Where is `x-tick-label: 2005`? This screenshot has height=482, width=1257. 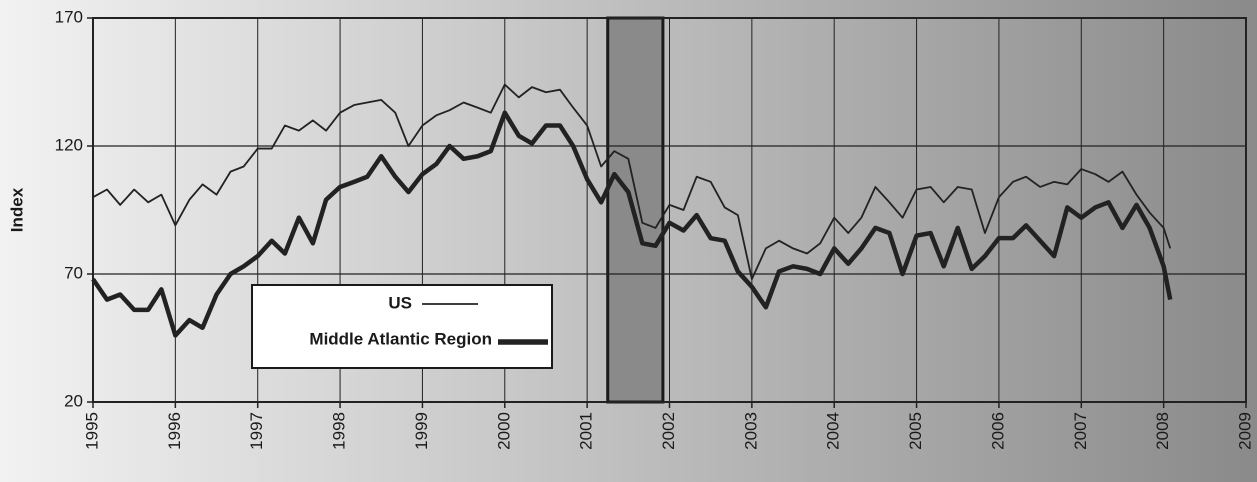
x-tick-label: 2005 is located at coordinates (915, 431).